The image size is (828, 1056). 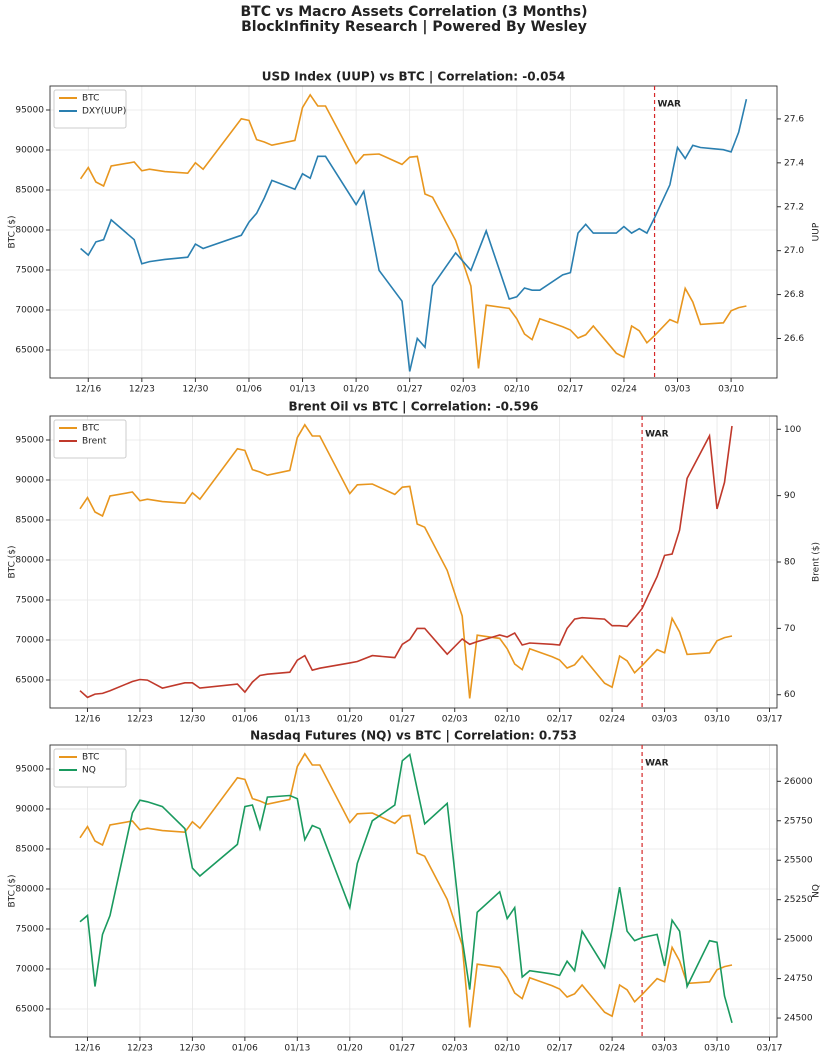 I want to click on y2-axis-label: Brent ($), so click(x=817, y=562).